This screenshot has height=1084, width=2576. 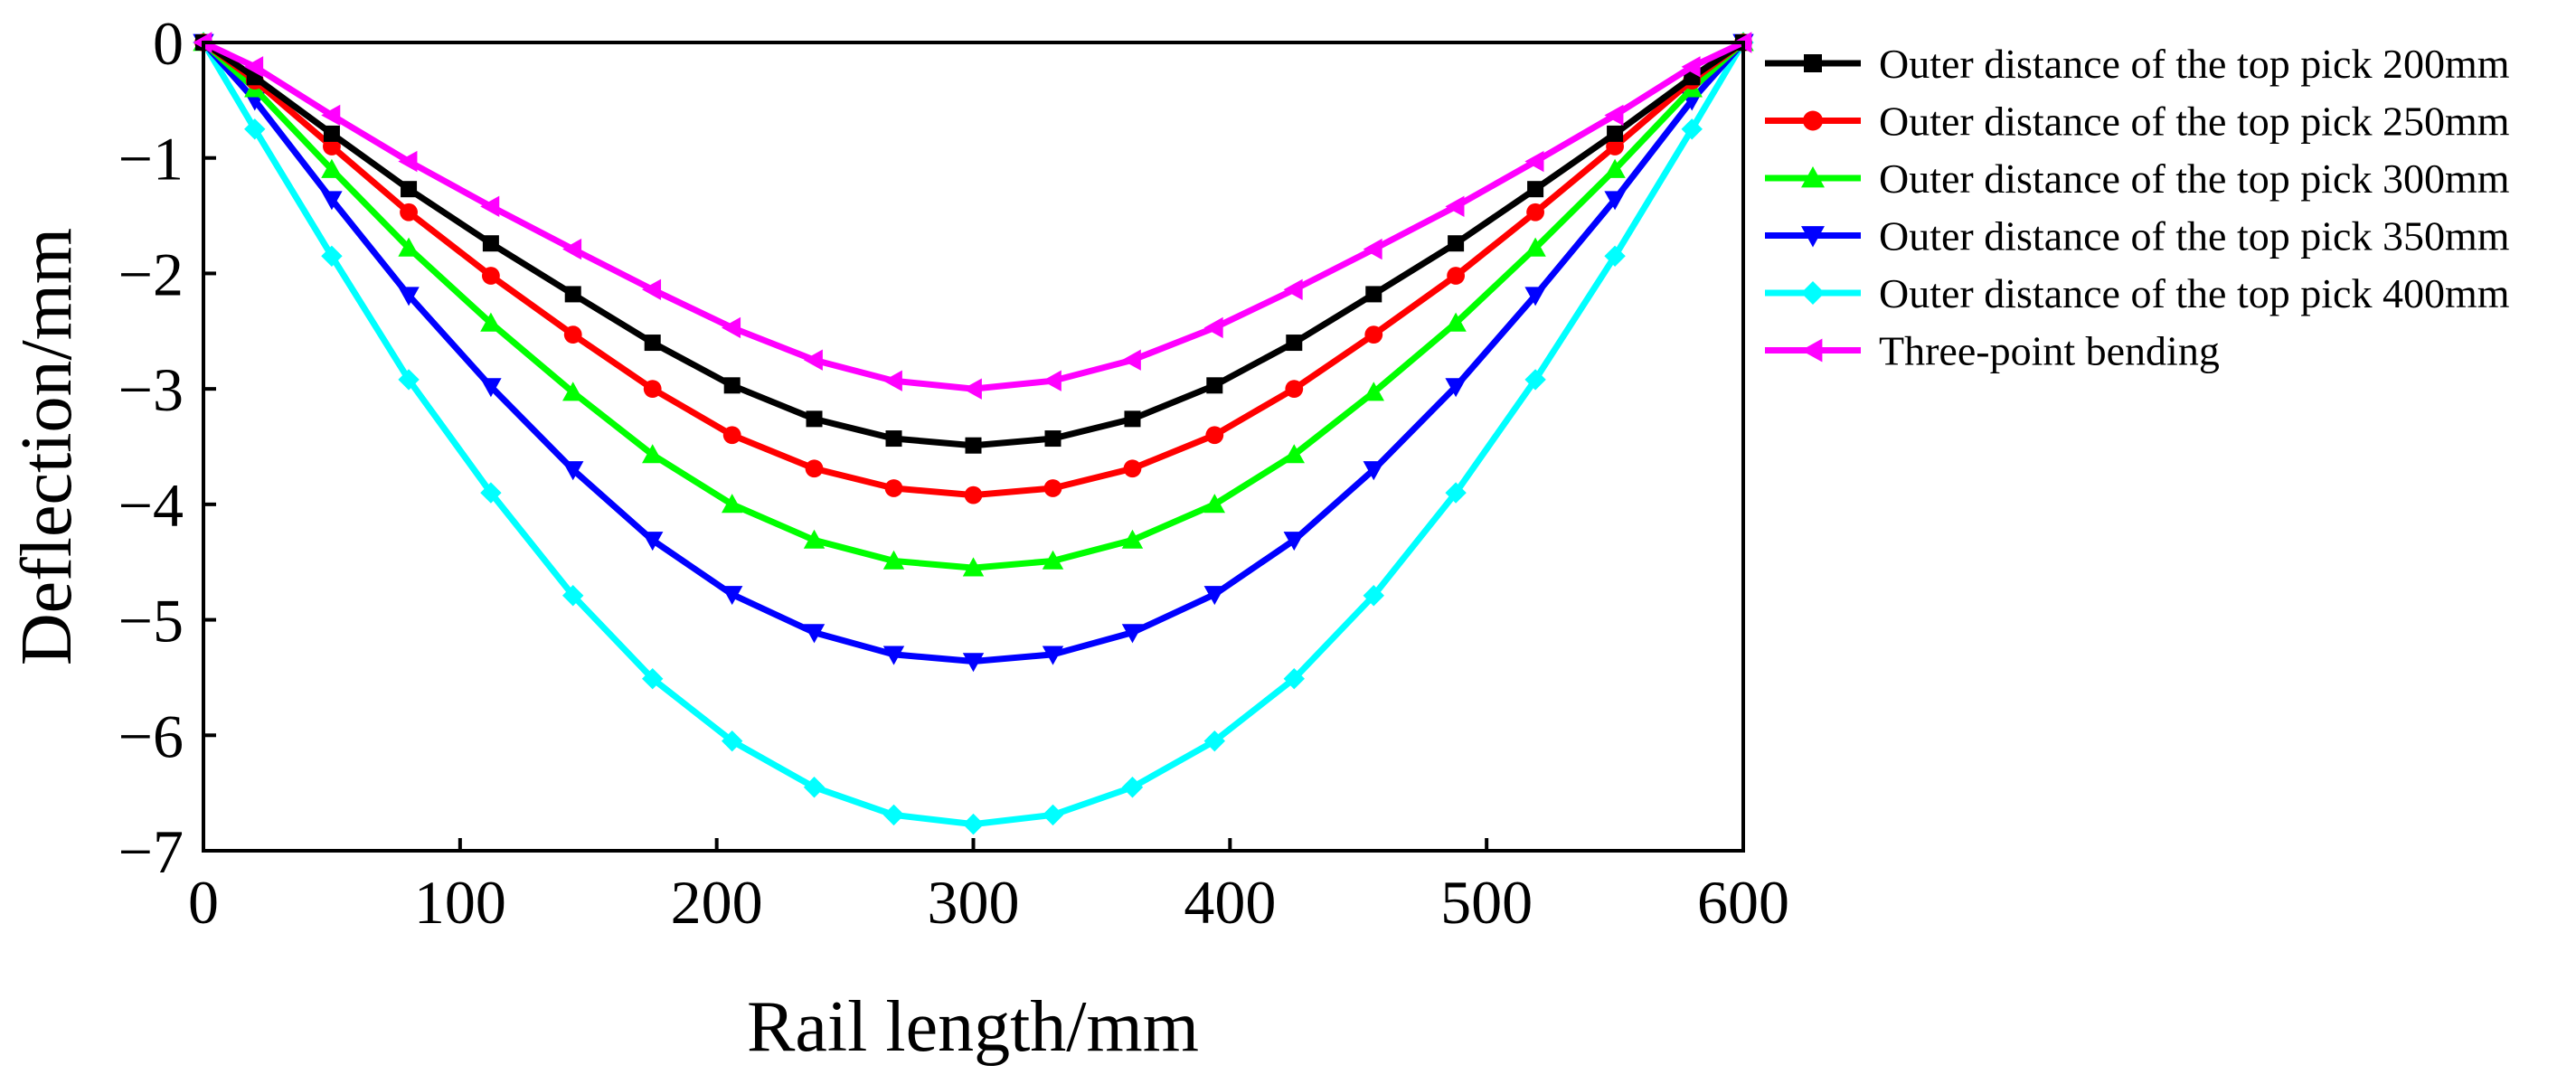 I want to click on legend-item: Outer distance of the top pick 200mm, so click(x=2137, y=64).